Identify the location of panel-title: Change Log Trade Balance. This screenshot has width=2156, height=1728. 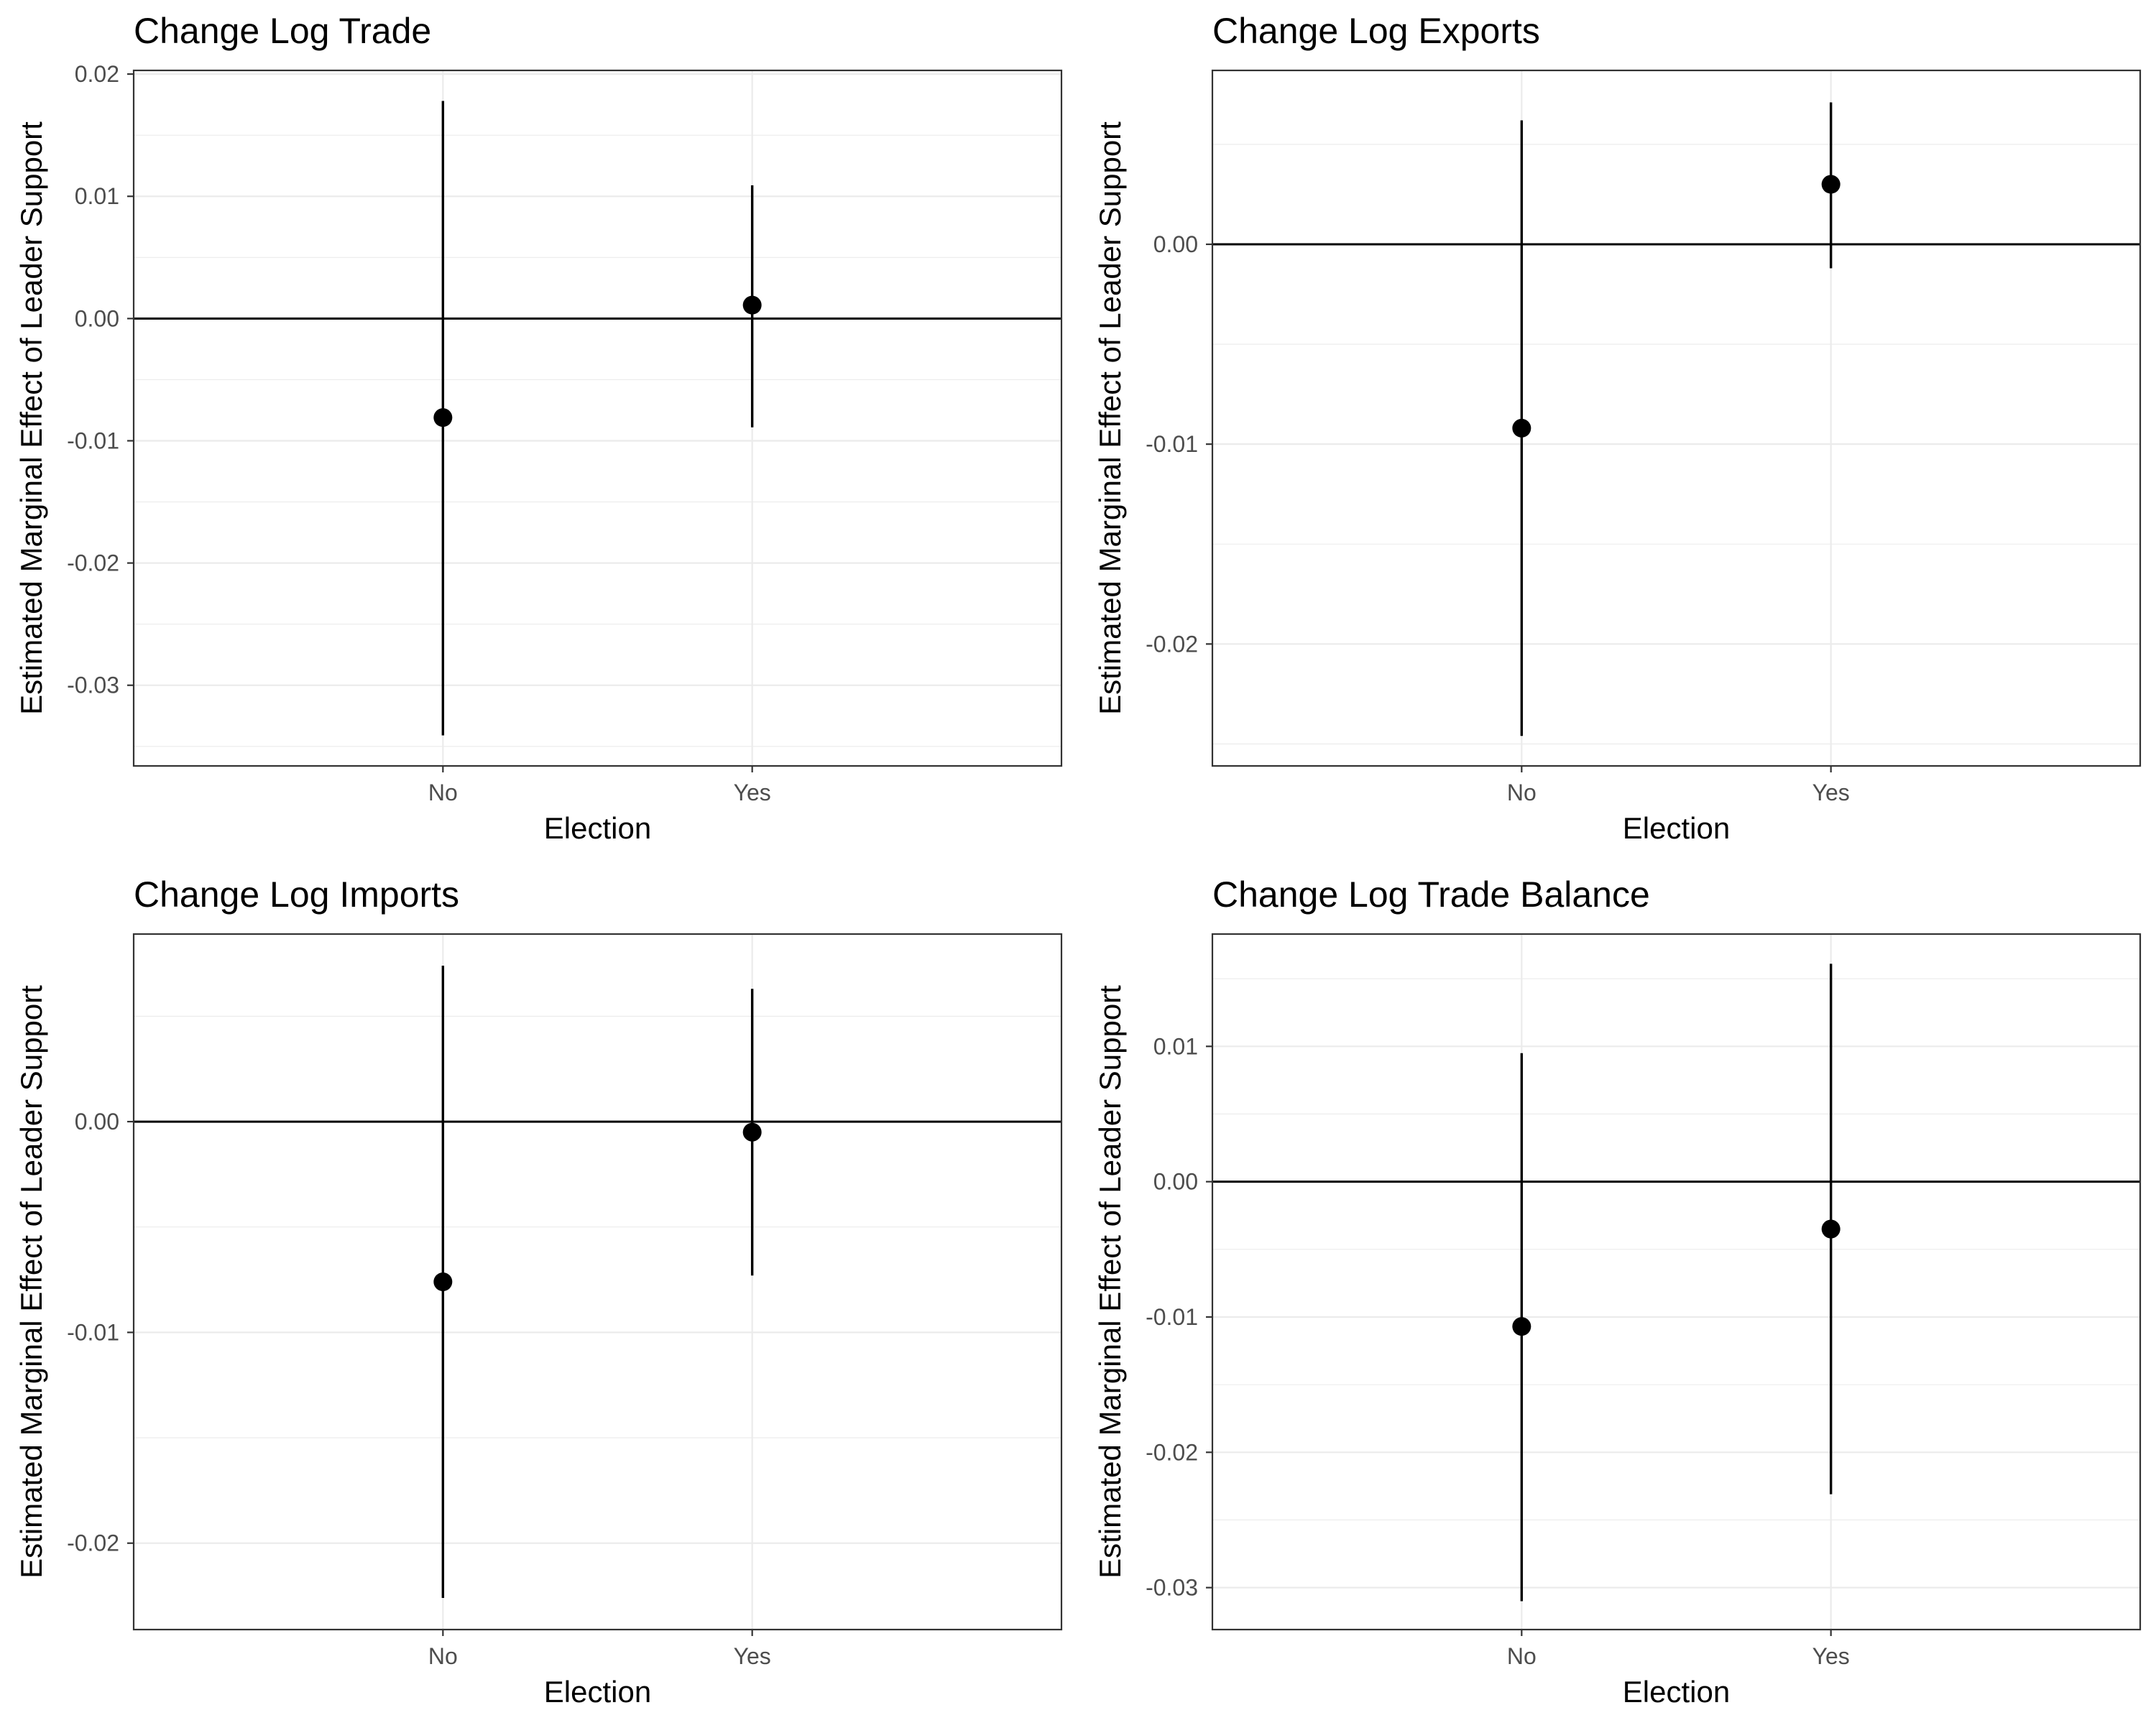
(1431, 894).